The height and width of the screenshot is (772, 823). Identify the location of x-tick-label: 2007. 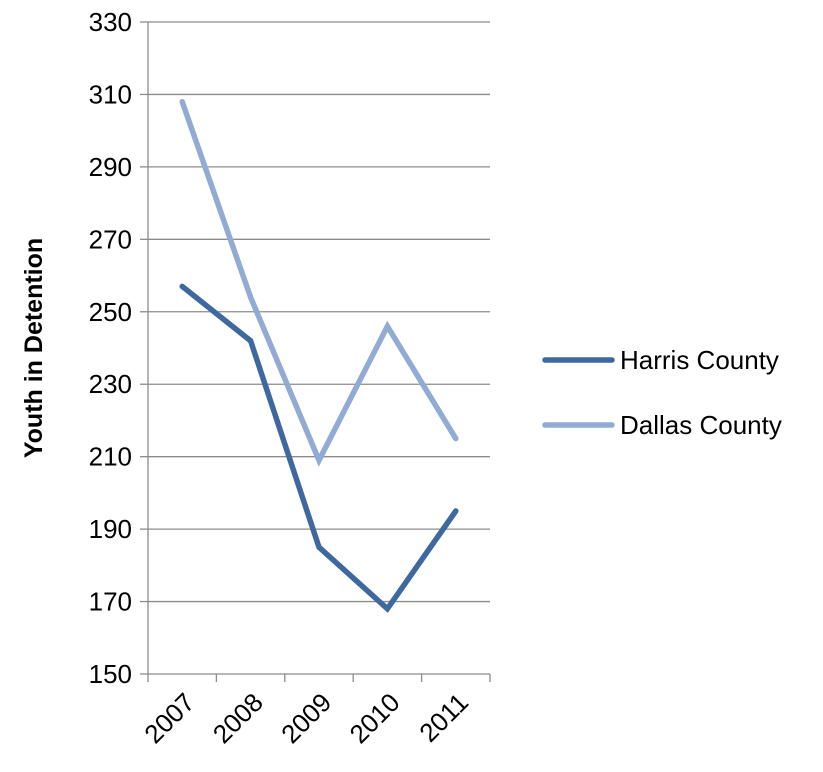
(169, 718).